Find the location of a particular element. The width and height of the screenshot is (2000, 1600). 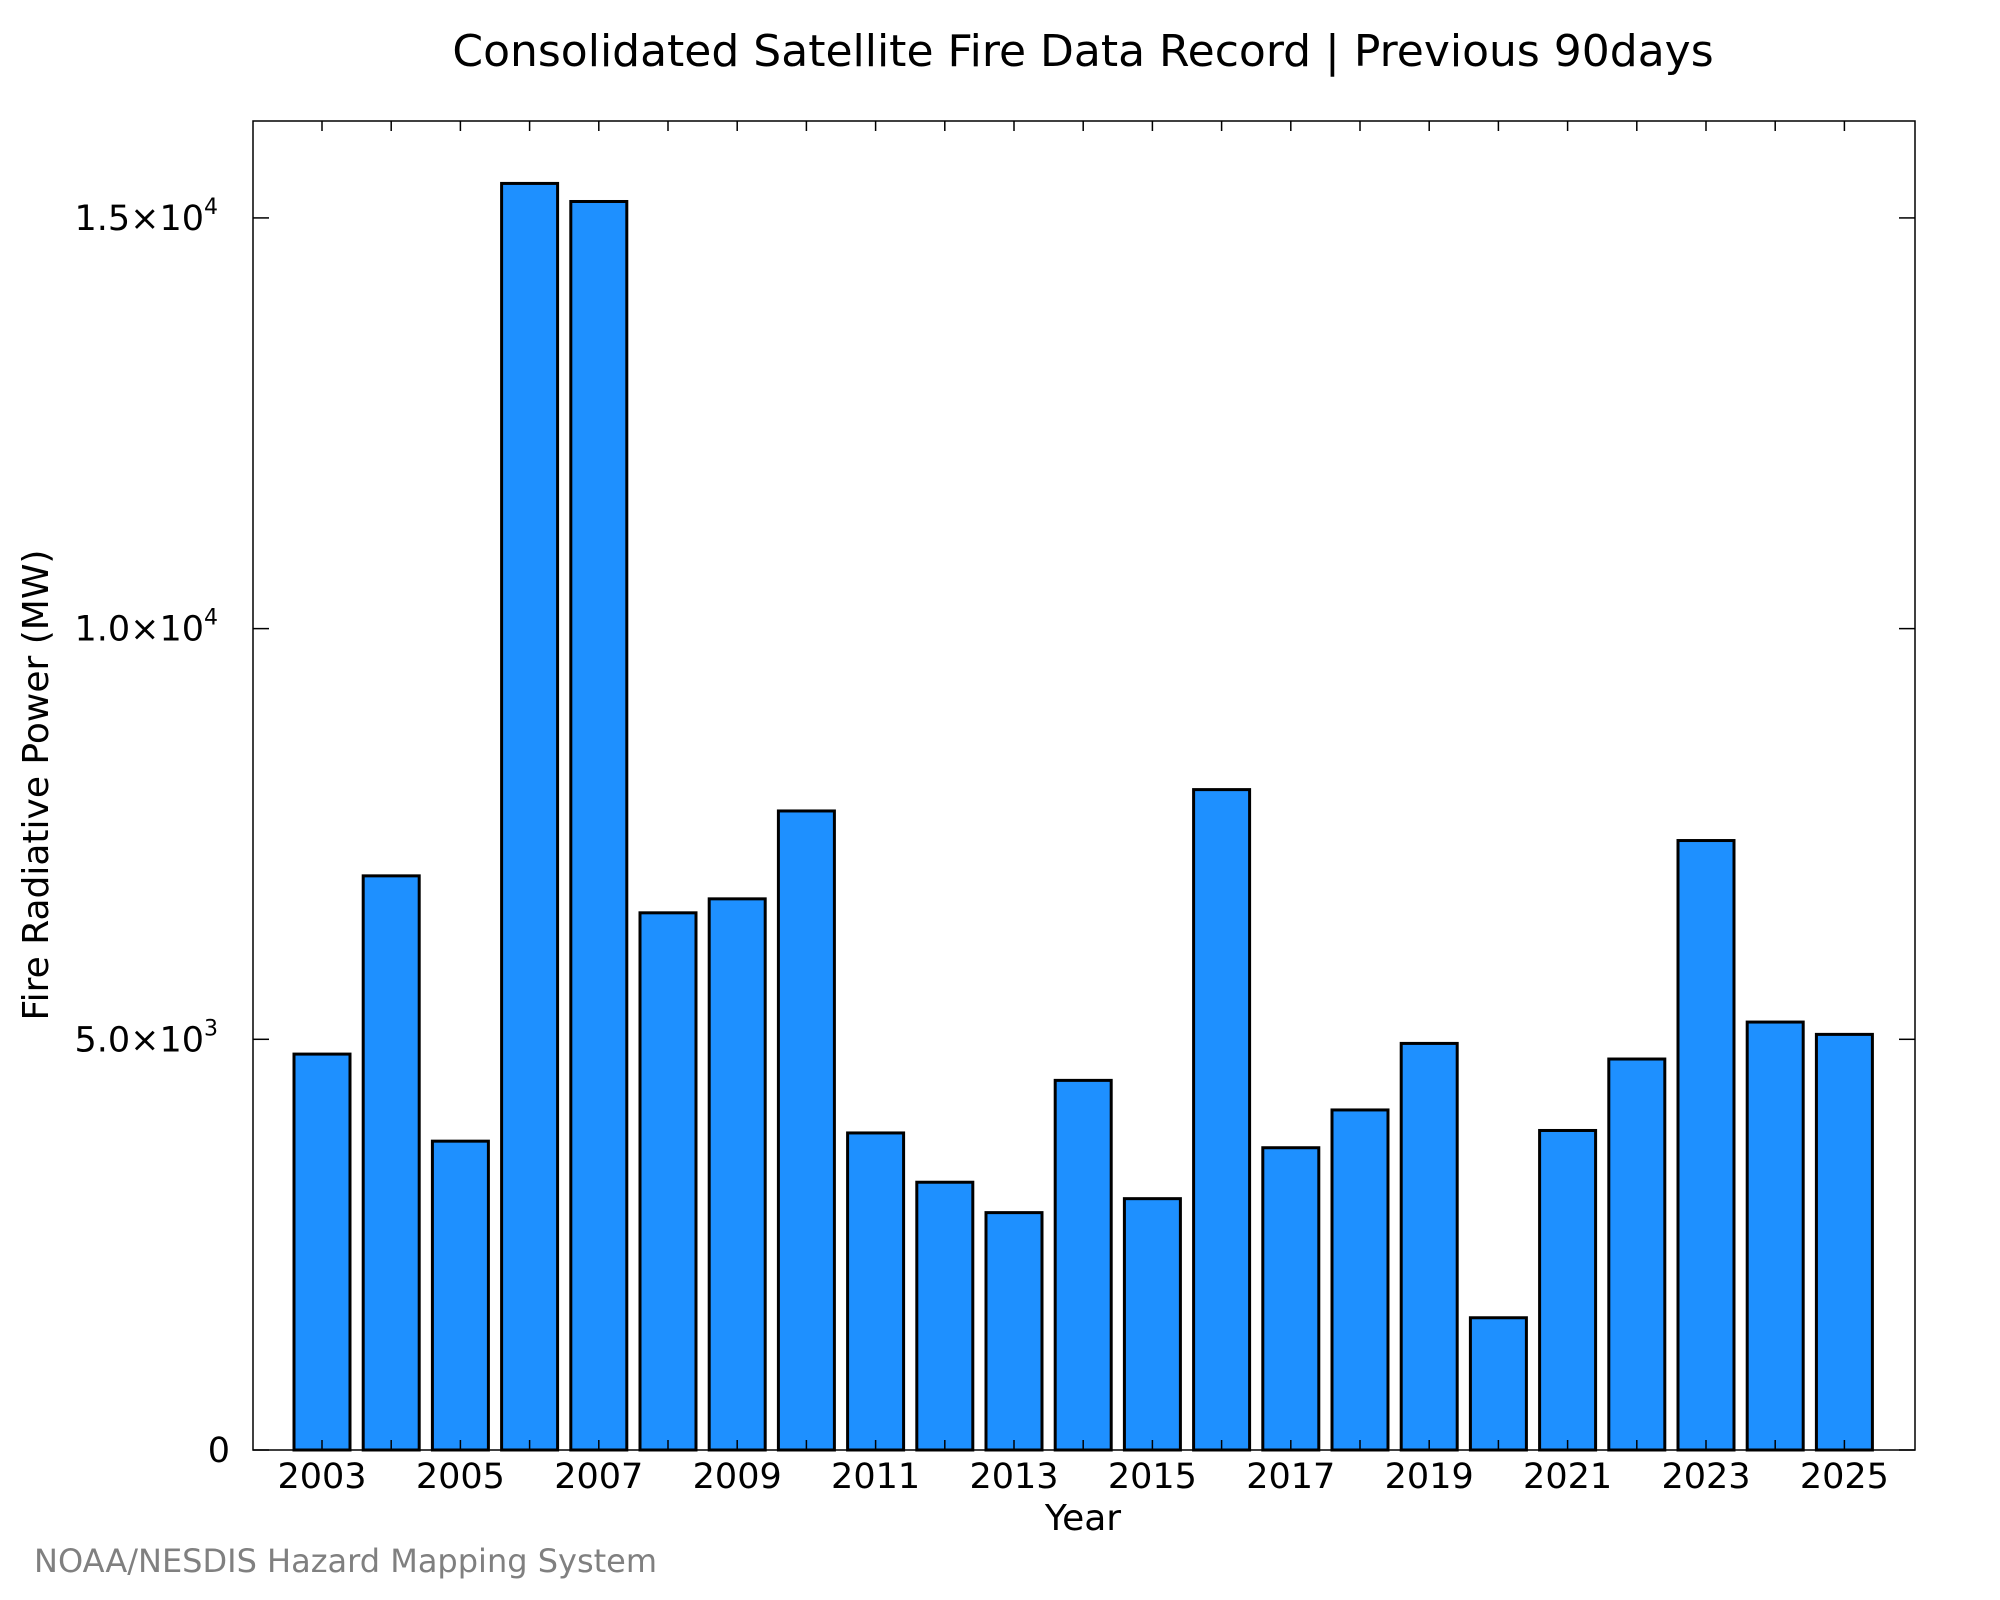

x-tick-label-2023: 2023 is located at coordinates (1705, 1477).